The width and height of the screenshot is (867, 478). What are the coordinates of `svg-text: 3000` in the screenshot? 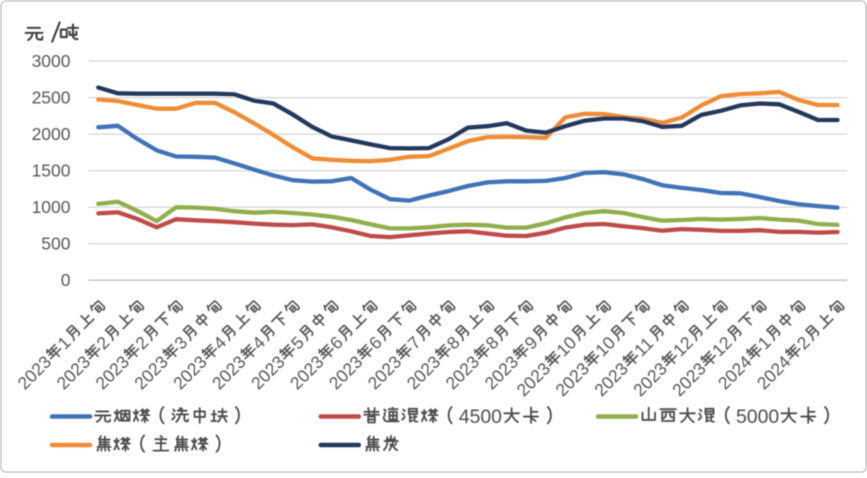 It's located at (51, 61).